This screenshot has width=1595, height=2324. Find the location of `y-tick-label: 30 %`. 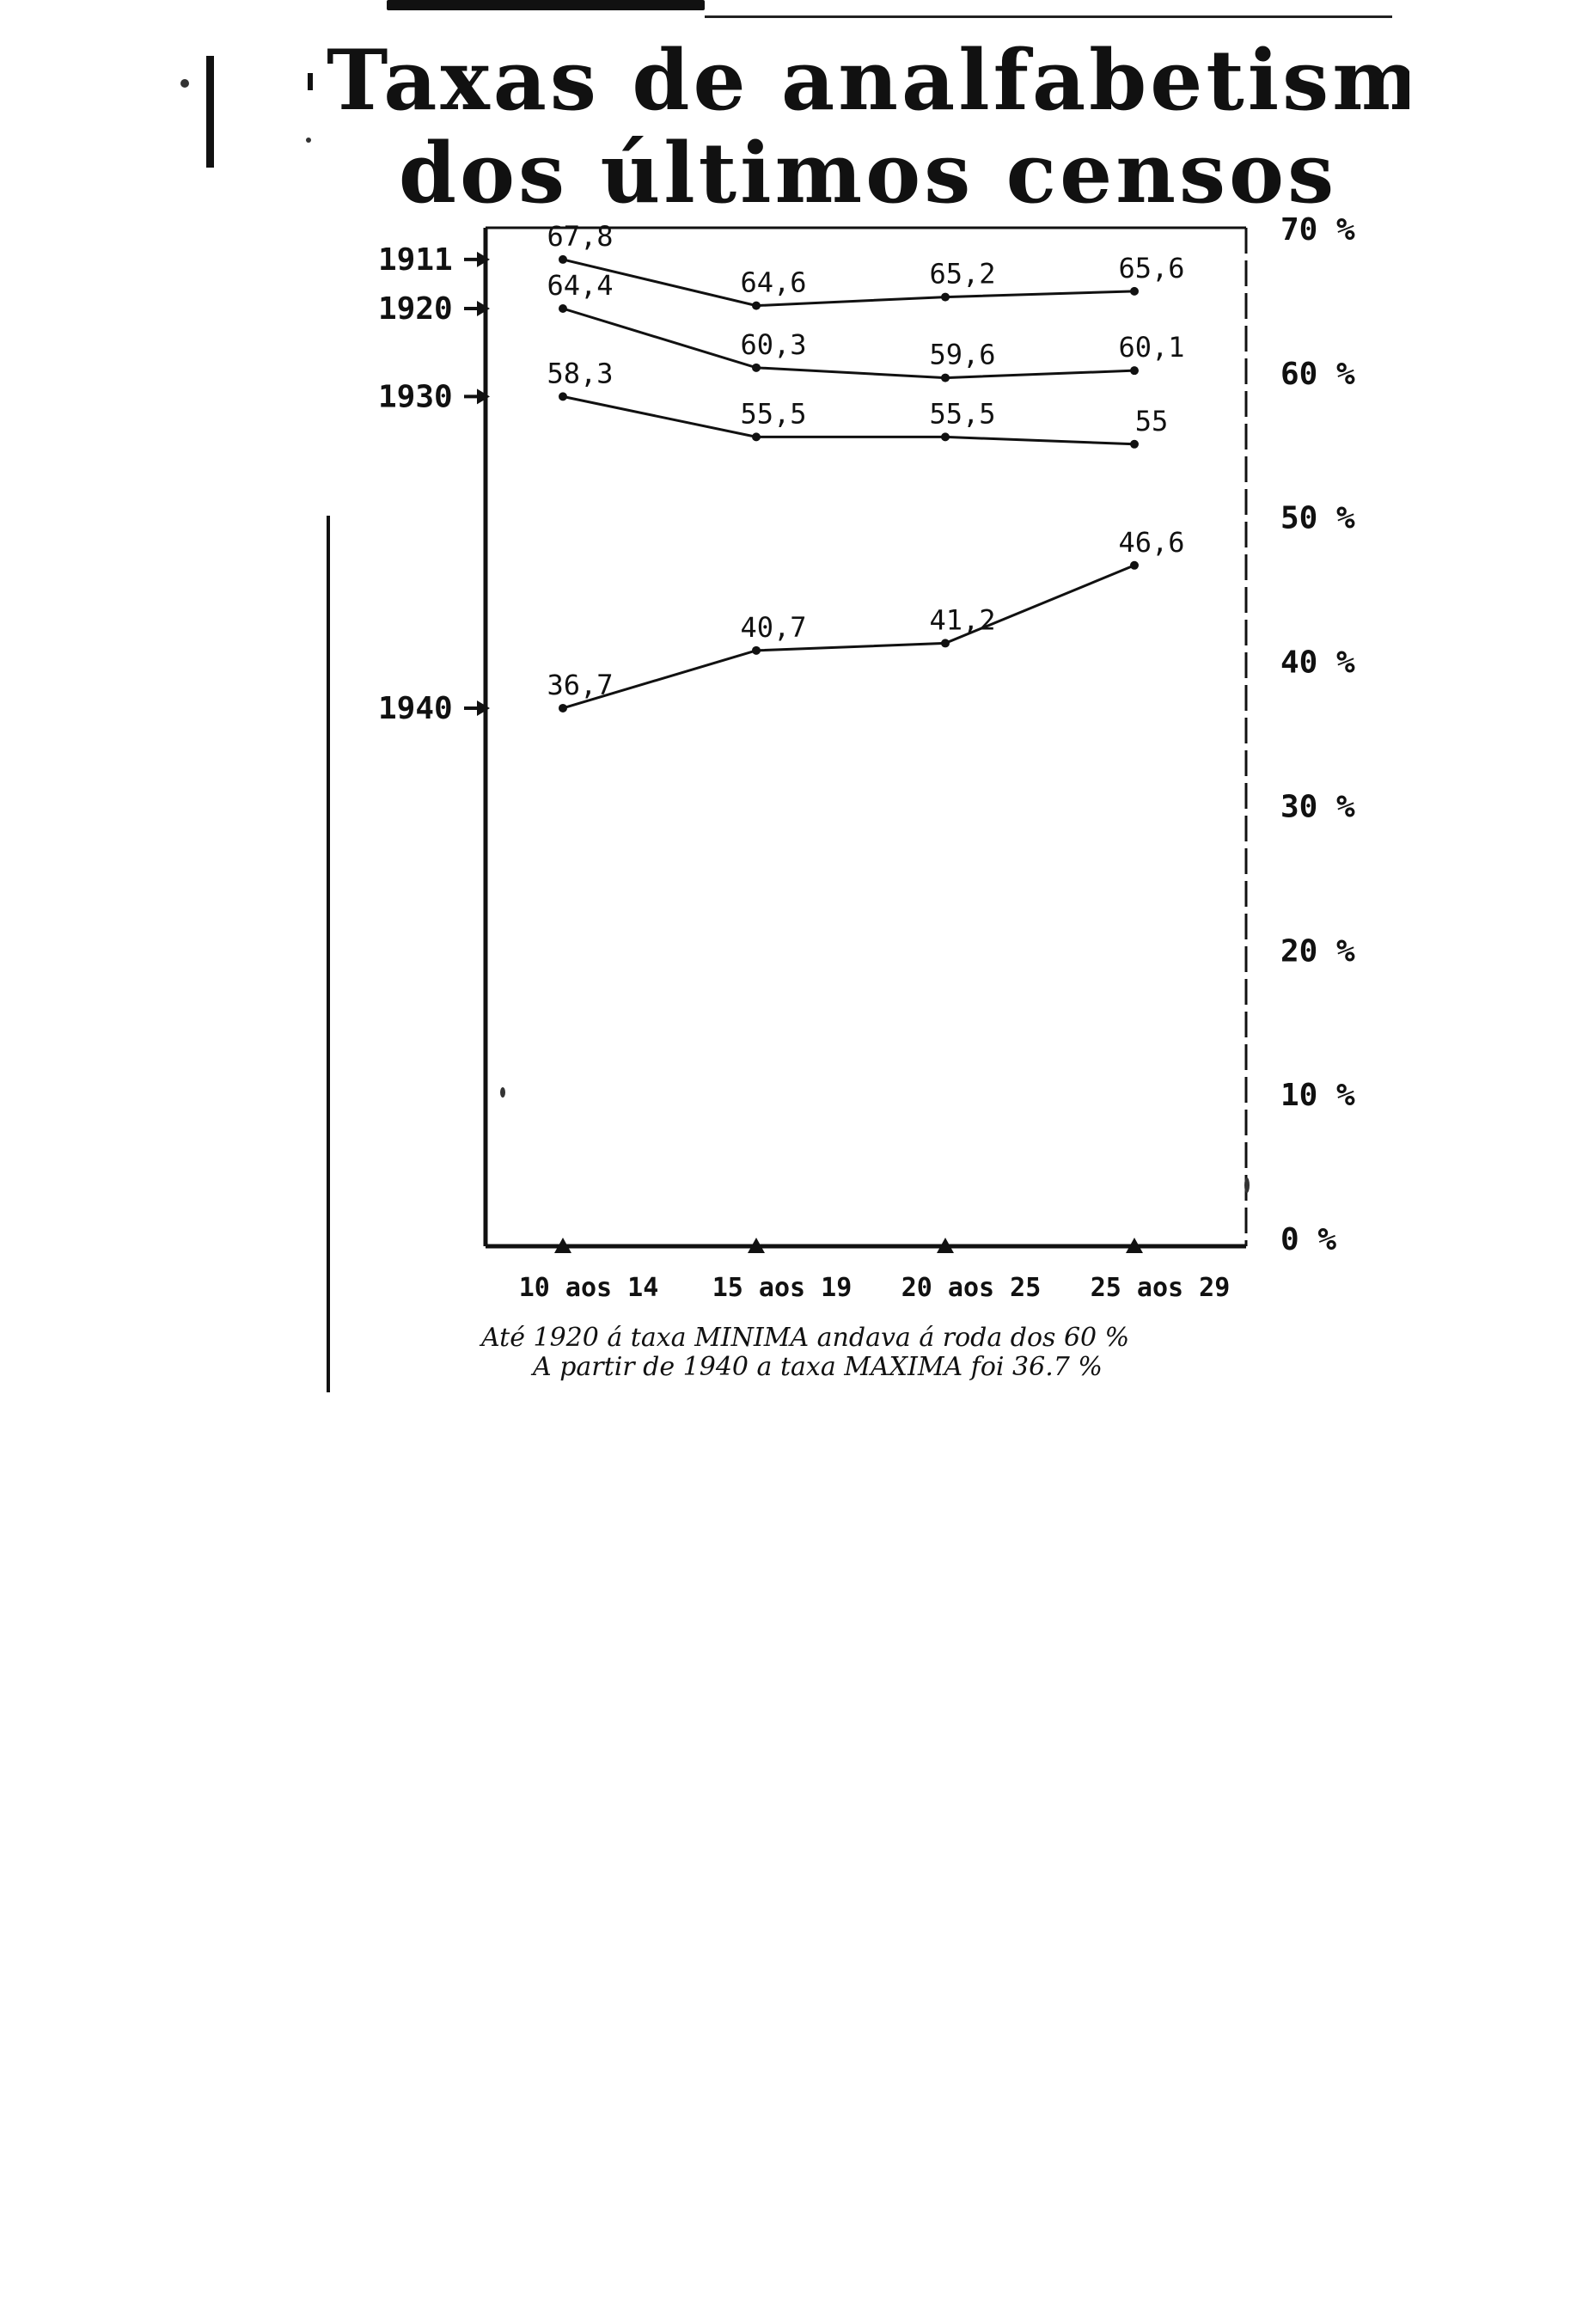

y-tick-label: 30 % is located at coordinates (1317, 807).